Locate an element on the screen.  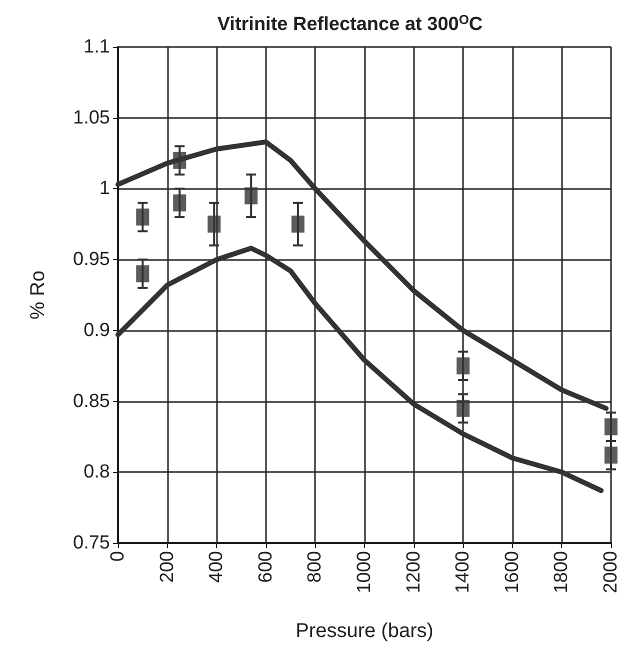
x-tick-label: 800 is located at coordinates (315, 567).